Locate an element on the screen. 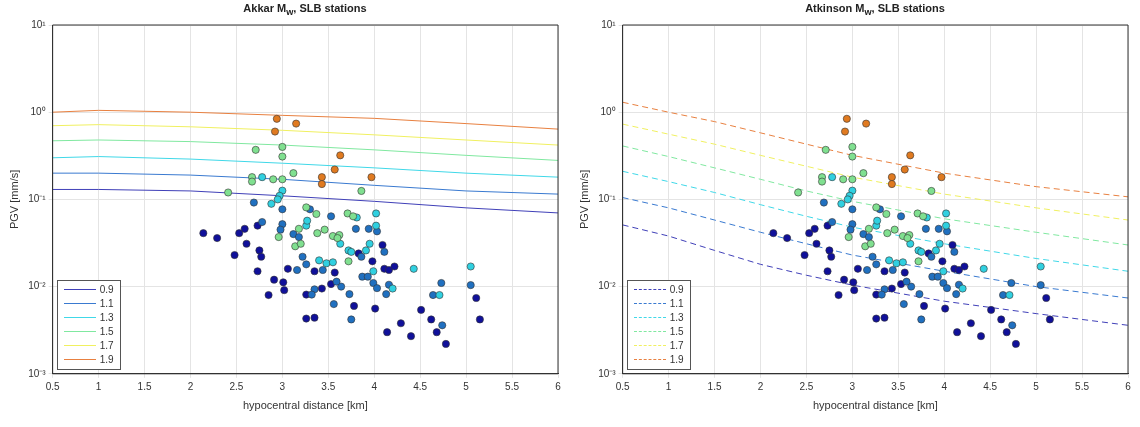  chart-title: Akkar M$_{w}$, SLB stations is located at coordinates (305, 10).